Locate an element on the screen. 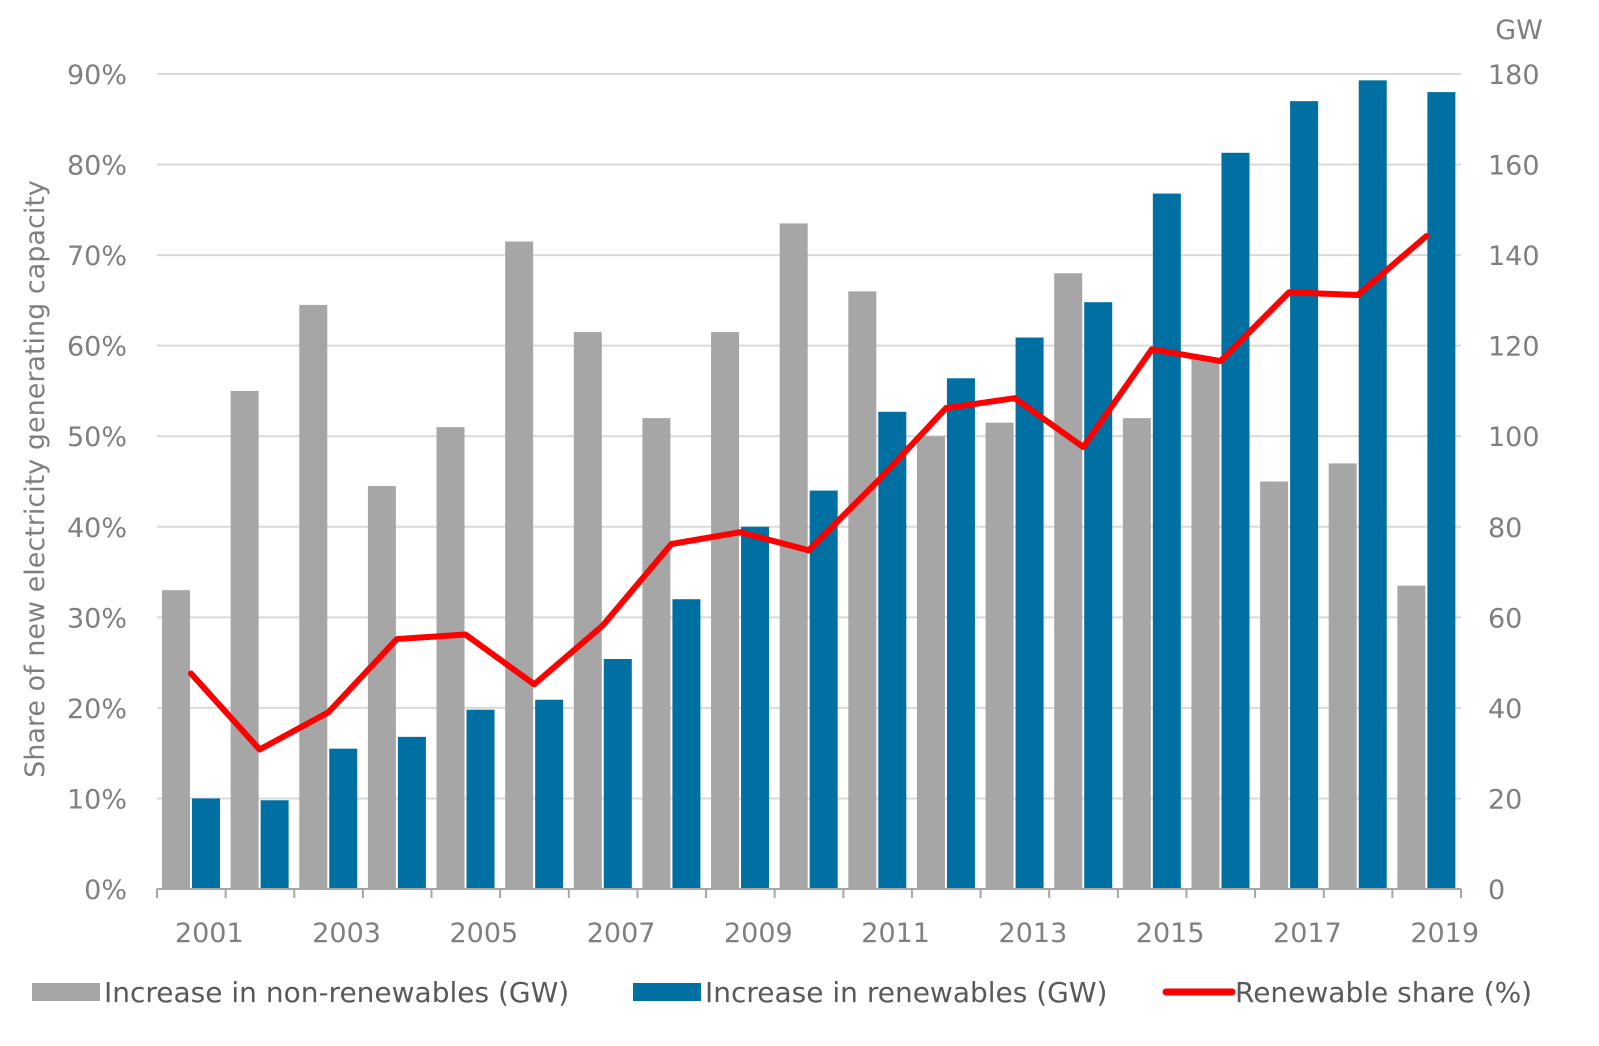 The image size is (1599, 1046). legend-label: Increase in non-renewables (GW) is located at coordinates (336, 992).